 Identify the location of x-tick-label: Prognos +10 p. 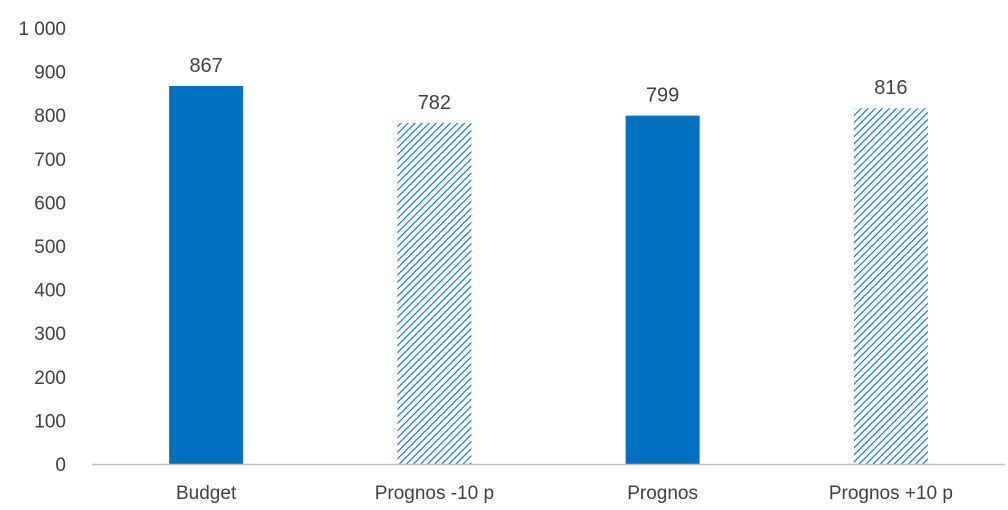
(891, 493).